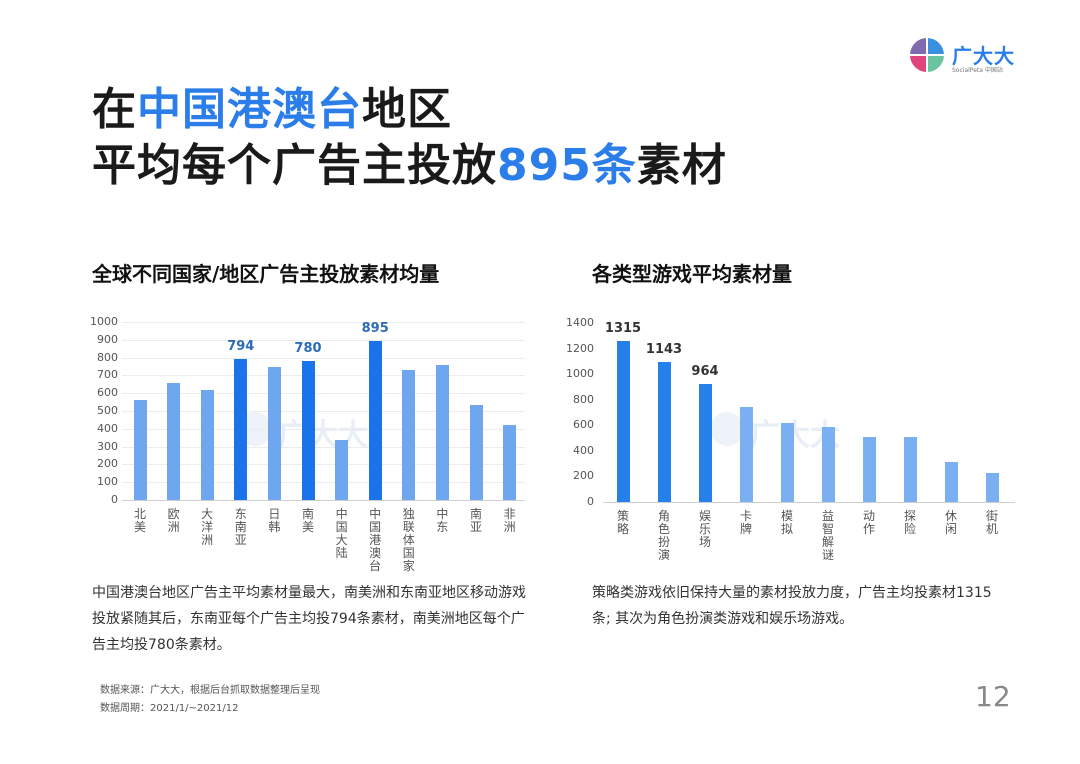 The image size is (1080, 764). What do you see at coordinates (705, 443) in the screenshot?
I see `bar-娱乐场` at bounding box center [705, 443].